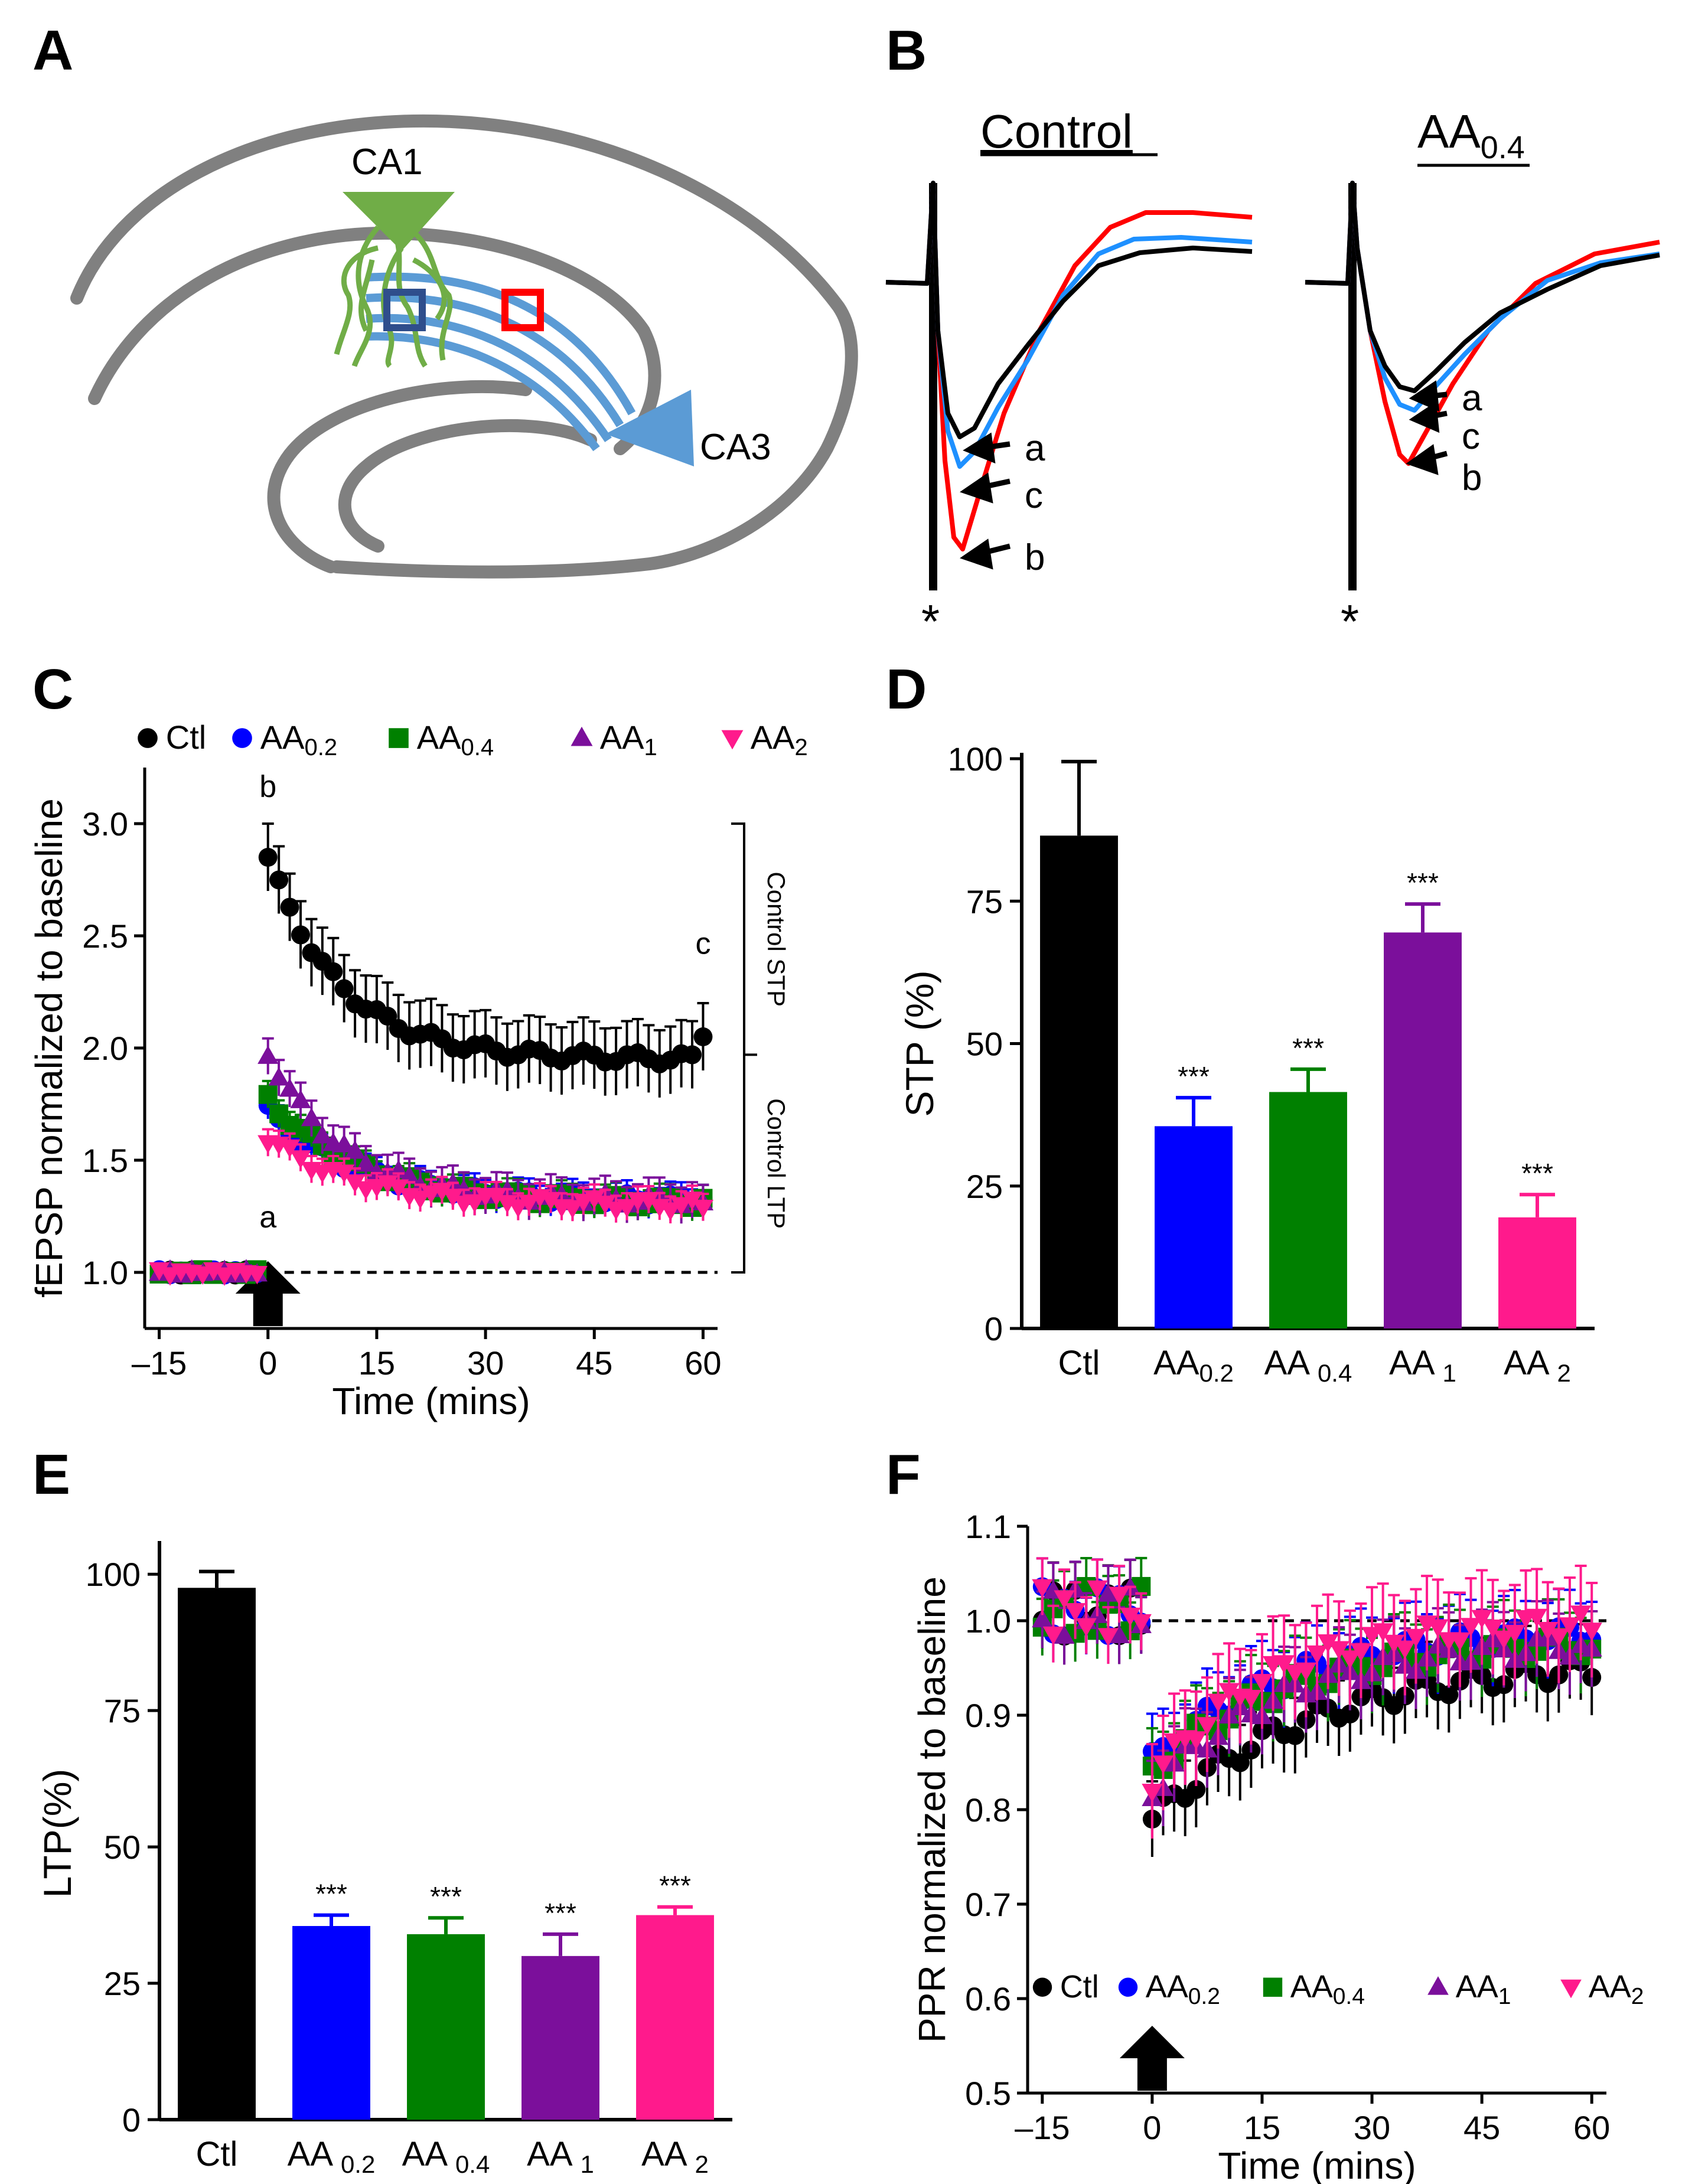  Describe the element at coordinates (467, 486) in the screenshot. I see `dentate-inner-arc` at that location.